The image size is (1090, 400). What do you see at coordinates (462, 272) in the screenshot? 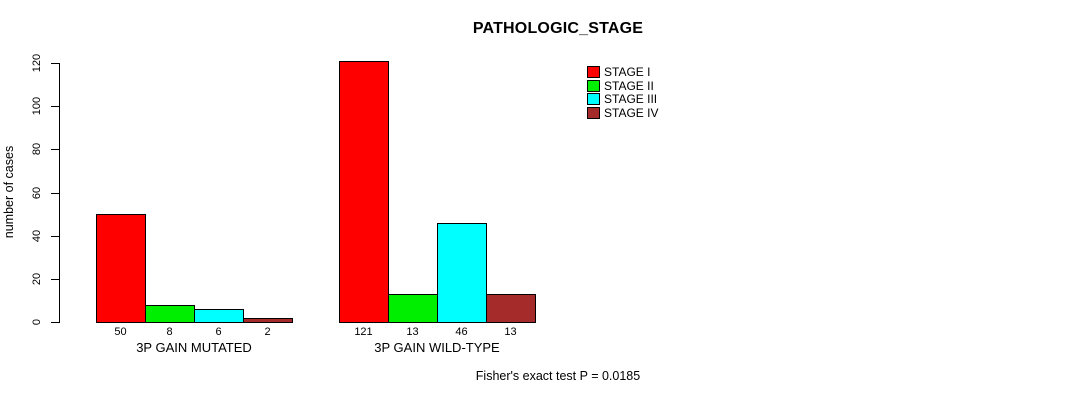
I see `bar-stage-iii-group2` at bounding box center [462, 272].